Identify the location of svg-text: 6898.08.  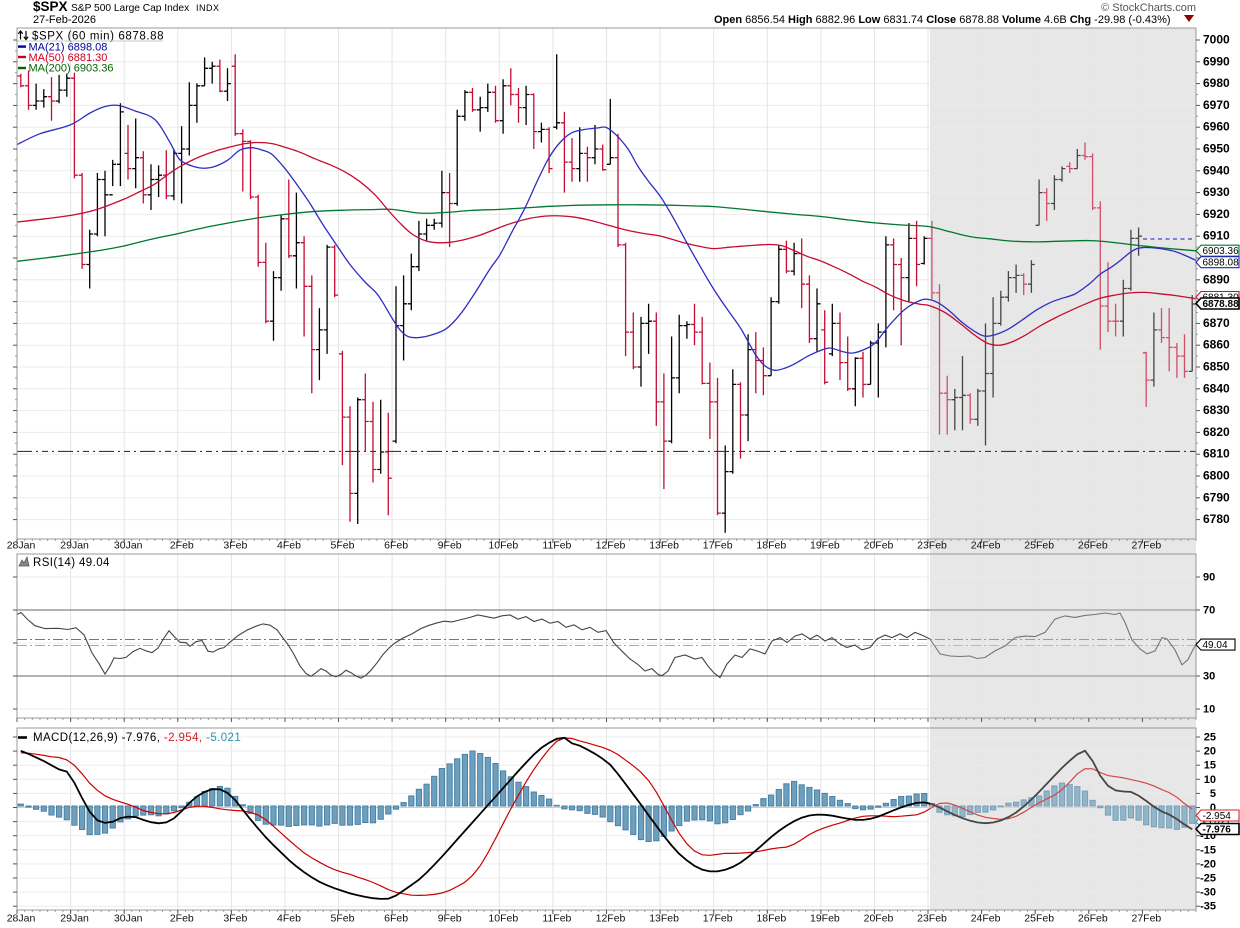
(1221, 263).